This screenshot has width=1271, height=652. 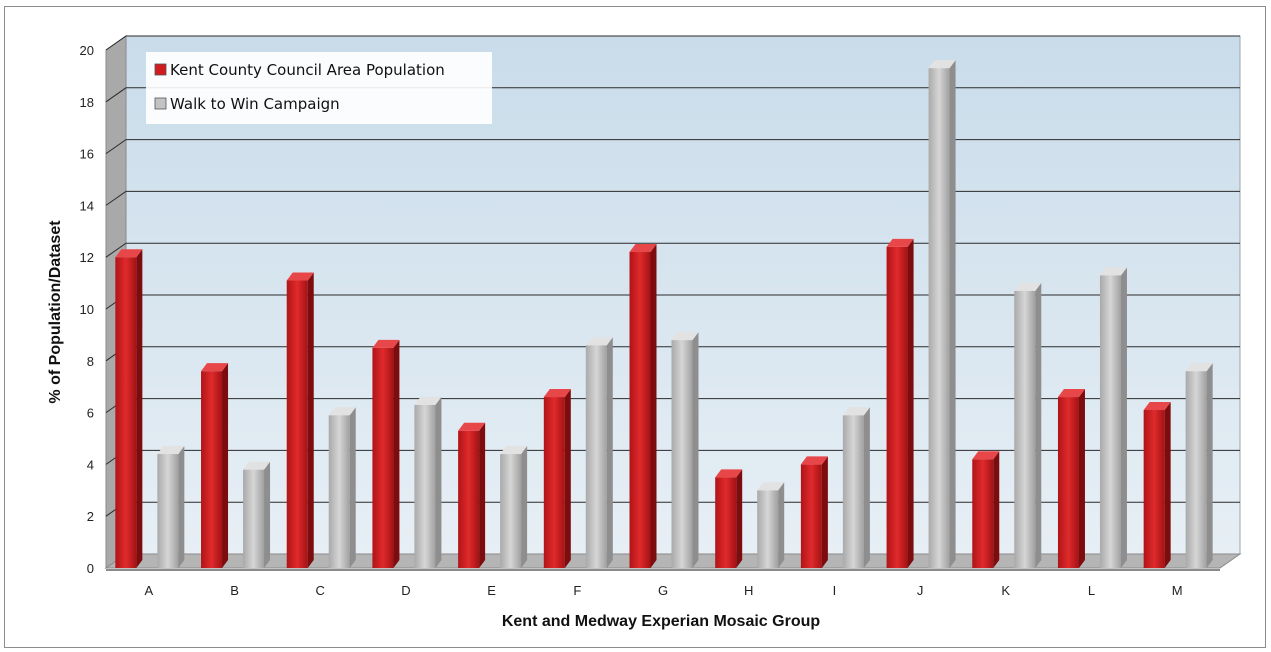 I want to click on x-tick-label: M, so click(x=1177, y=590).